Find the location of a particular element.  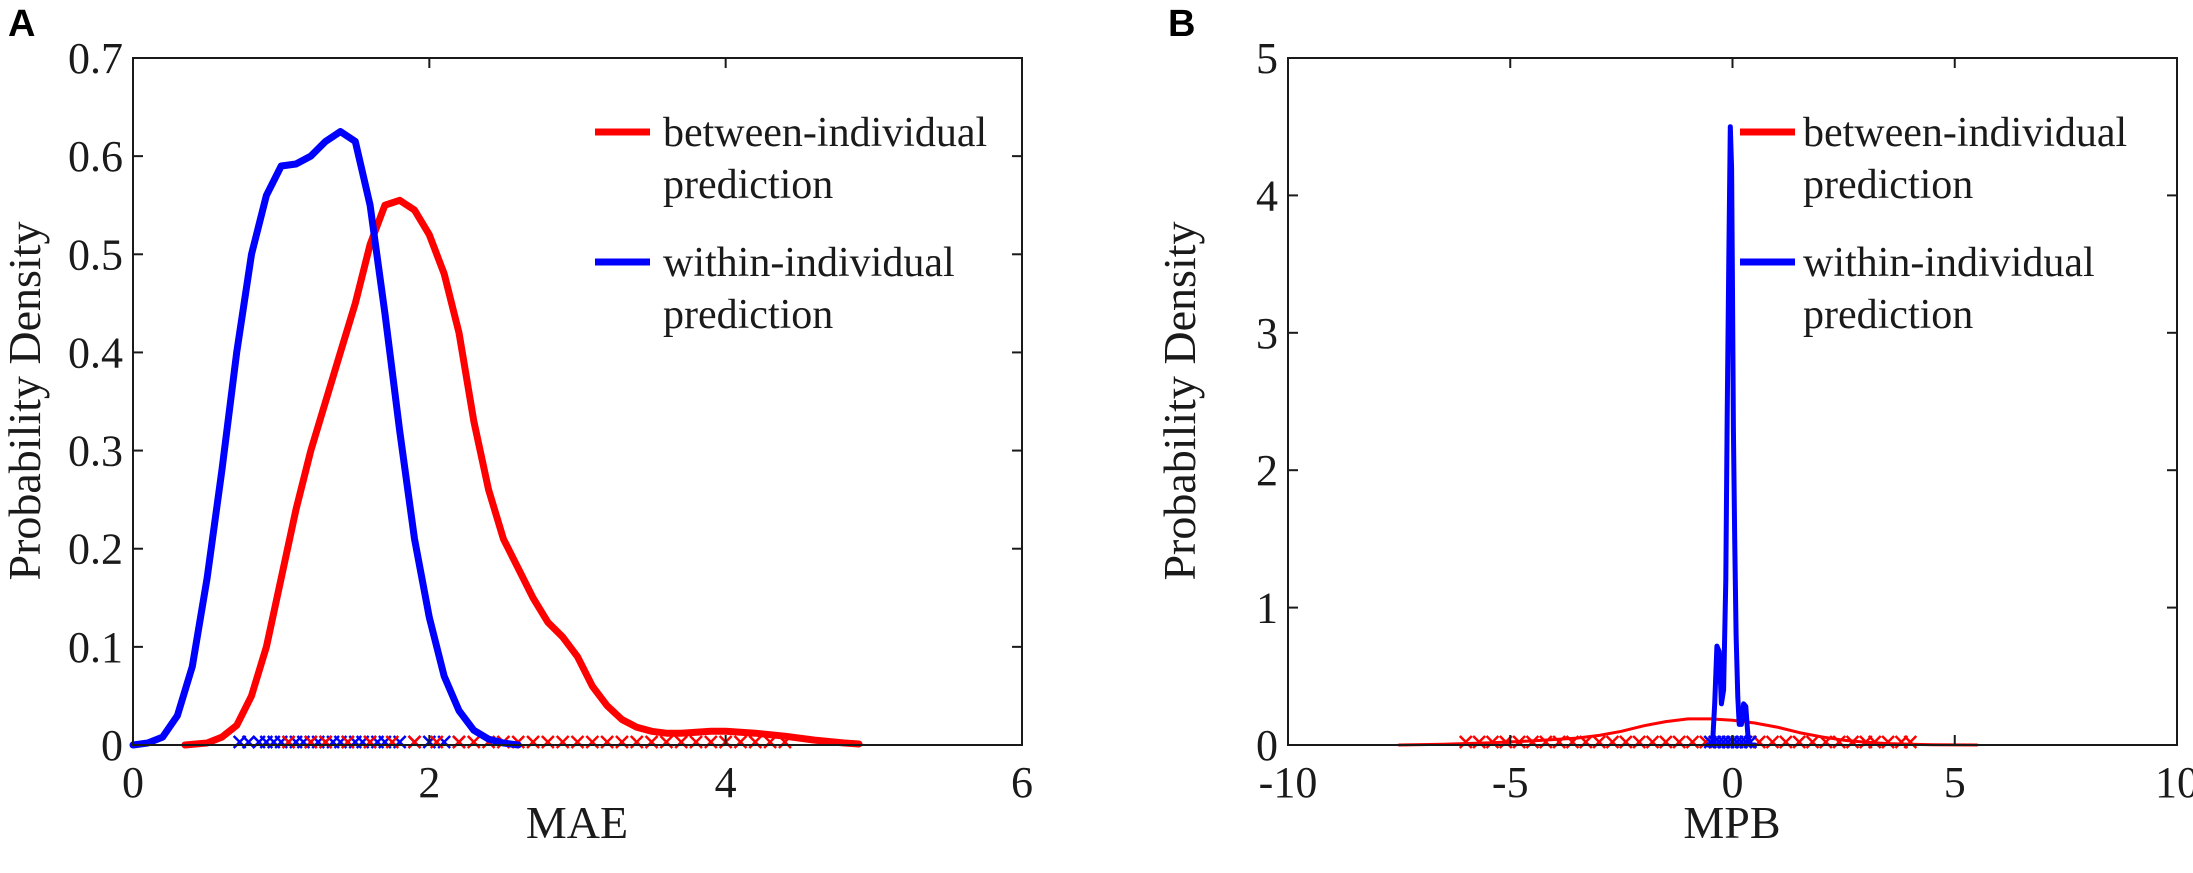

y-tick-label-b-3: 3 is located at coordinates (1267, 333).